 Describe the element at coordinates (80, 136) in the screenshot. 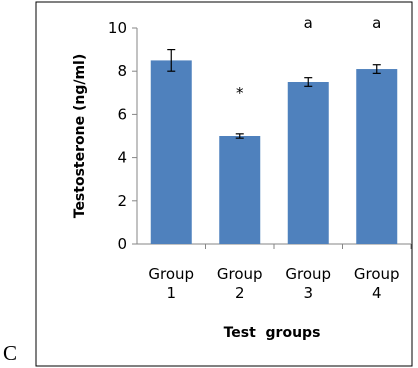

I see `y-axis-title: Testosterone (ng/ml)` at that location.